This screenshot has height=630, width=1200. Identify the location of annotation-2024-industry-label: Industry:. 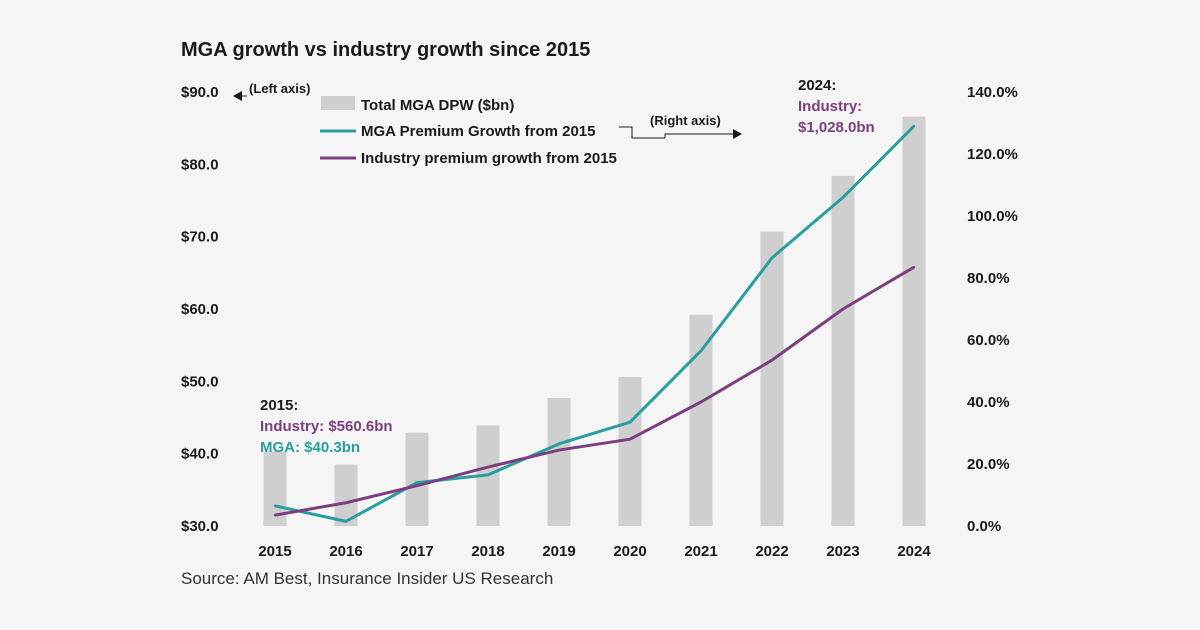
(830, 106).